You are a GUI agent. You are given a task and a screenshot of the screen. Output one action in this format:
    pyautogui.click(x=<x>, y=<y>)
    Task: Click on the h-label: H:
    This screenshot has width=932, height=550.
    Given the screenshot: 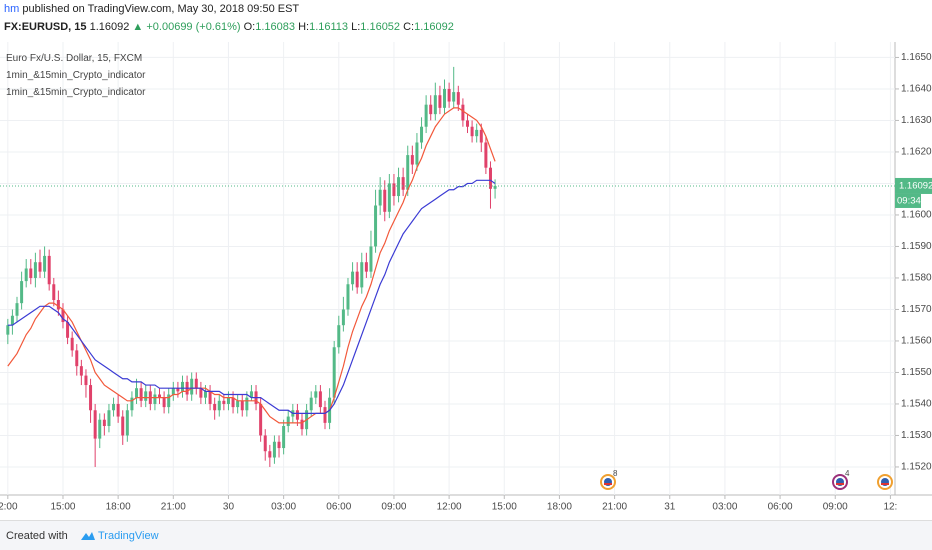 What is the action you would take?
    pyautogui.click(x=304, y=27)
    